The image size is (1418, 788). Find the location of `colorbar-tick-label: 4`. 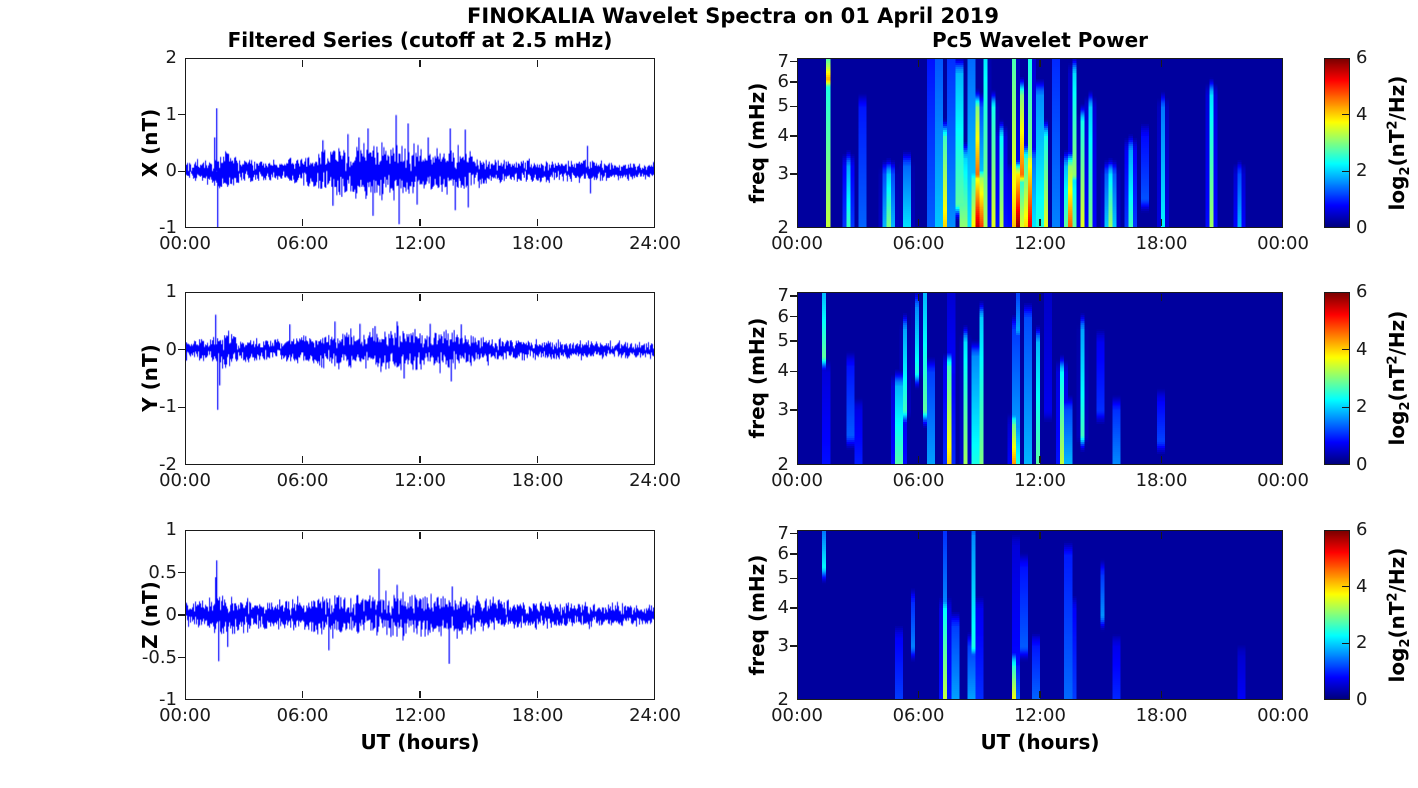

colorbar-tick-label: 4 is located at coordinates (1362, 586).